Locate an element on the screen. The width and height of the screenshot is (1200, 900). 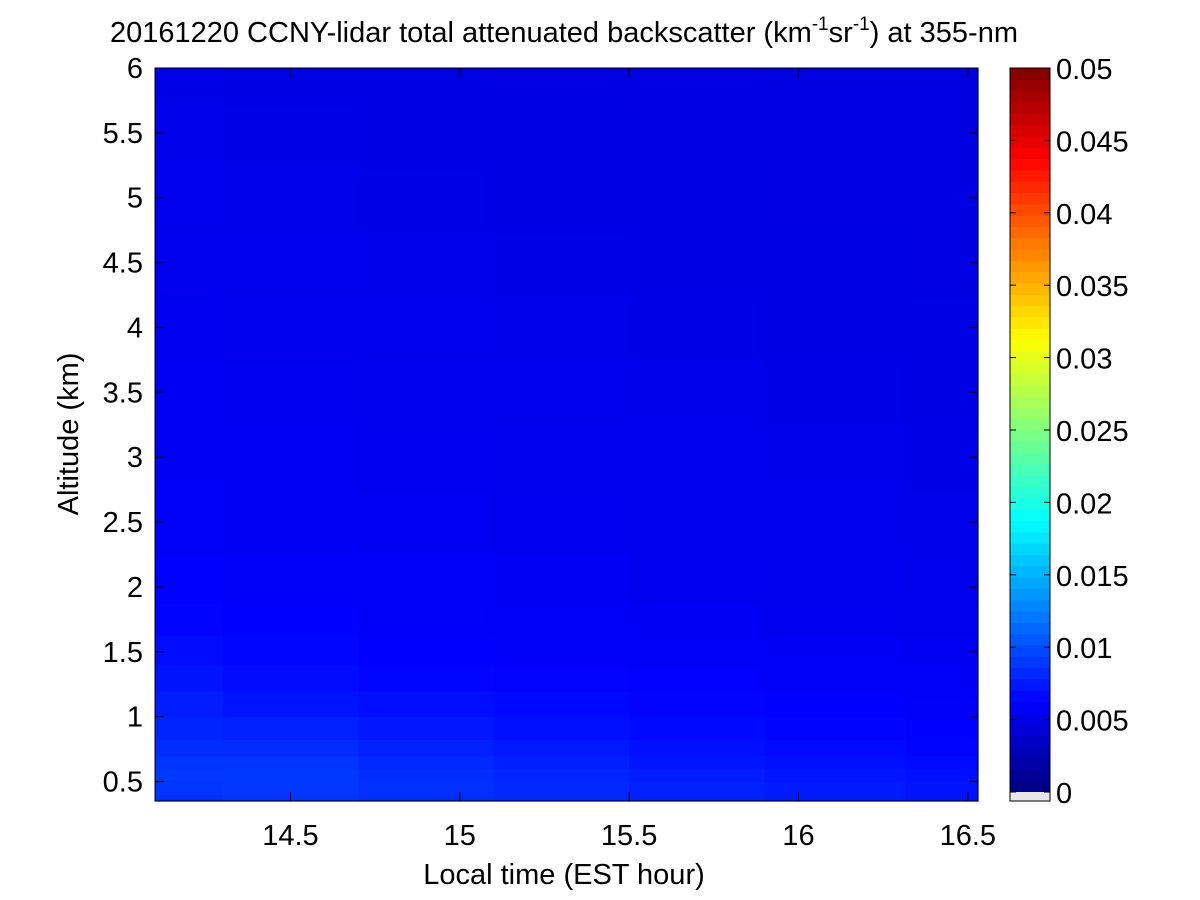
y-tick-label: 2 is located at coordinates (135, 588).